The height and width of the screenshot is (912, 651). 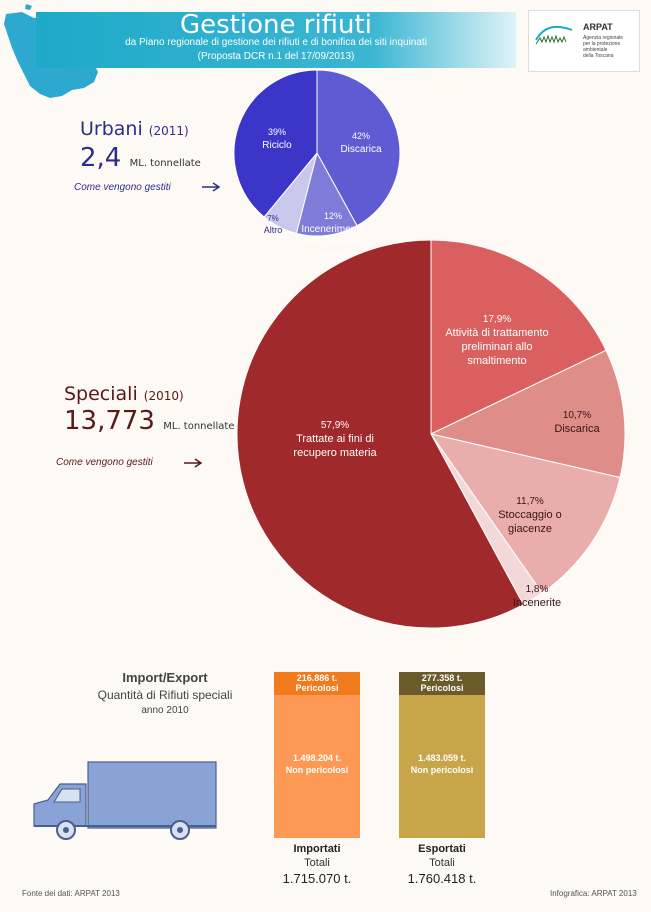 I want to click on importati-total: 1.715.070 t., so click(x=317, y=878).